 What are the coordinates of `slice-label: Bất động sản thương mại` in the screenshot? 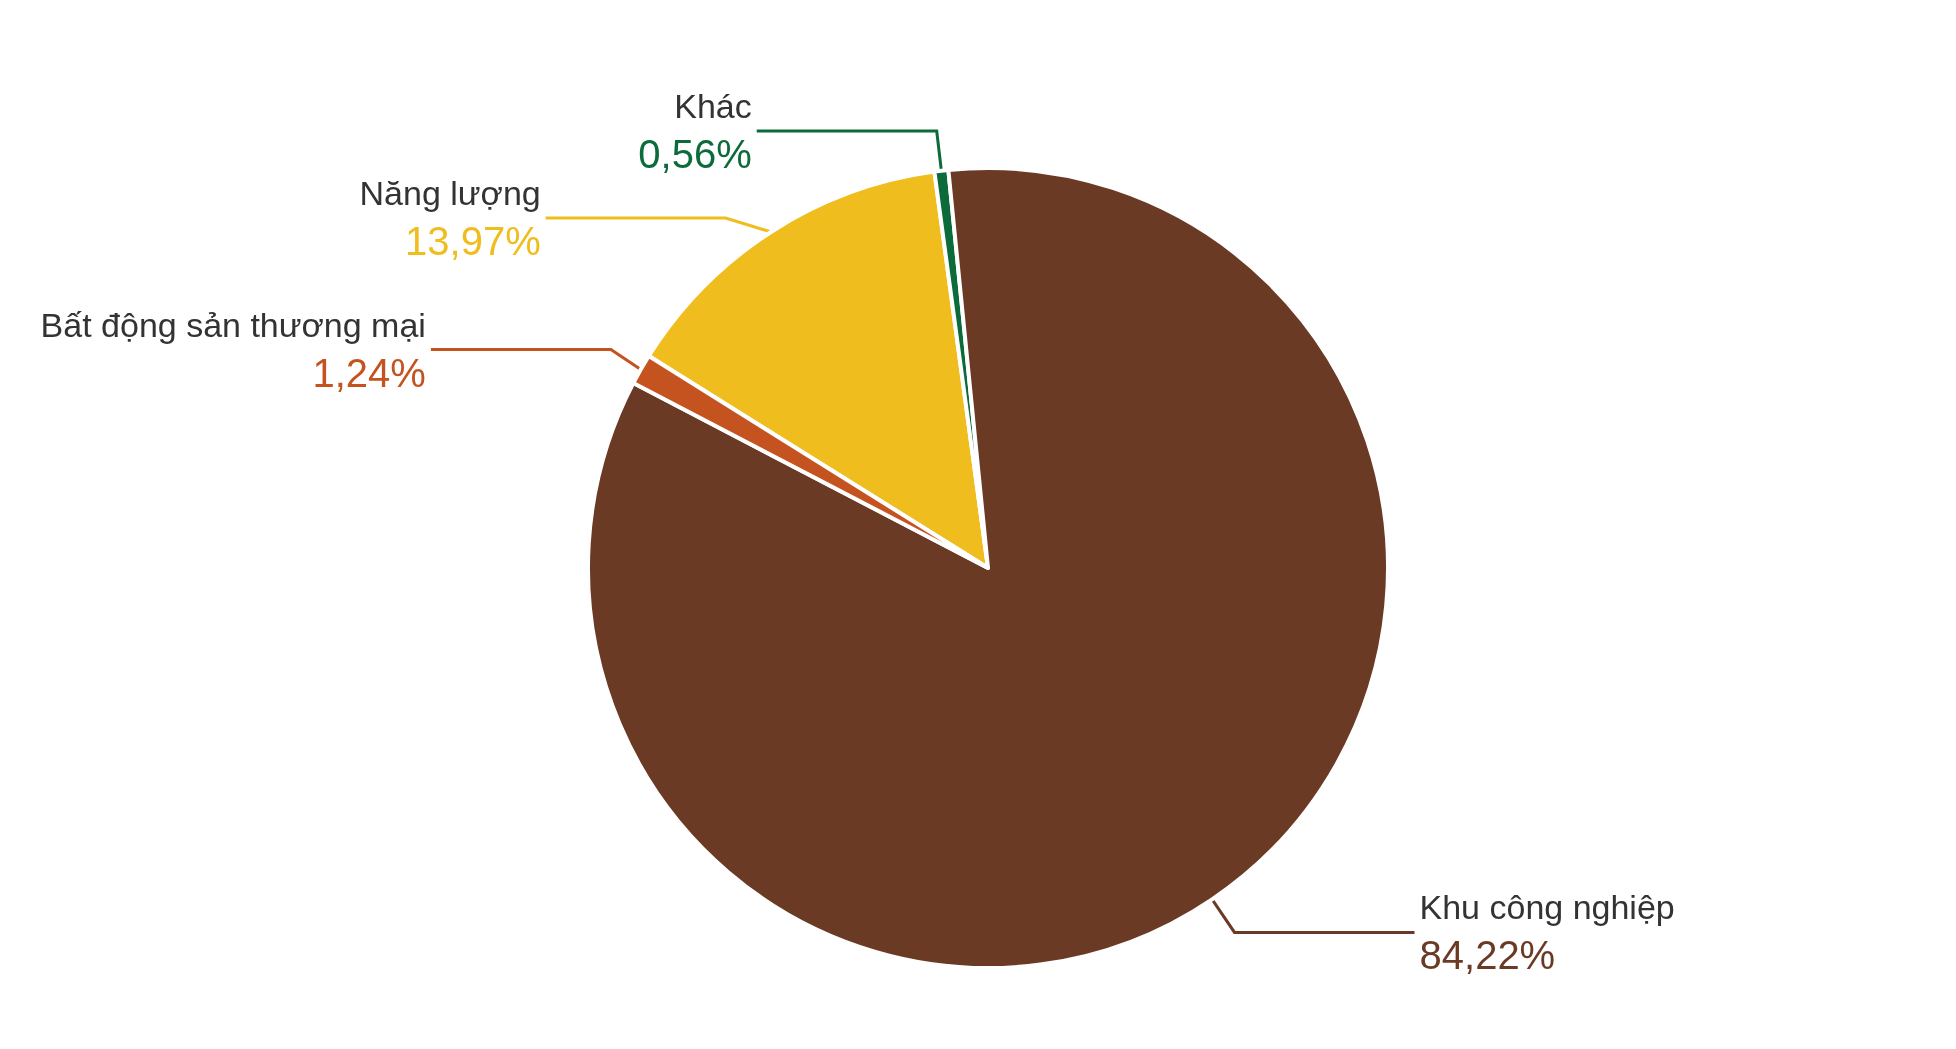 It's located at (233, 324).